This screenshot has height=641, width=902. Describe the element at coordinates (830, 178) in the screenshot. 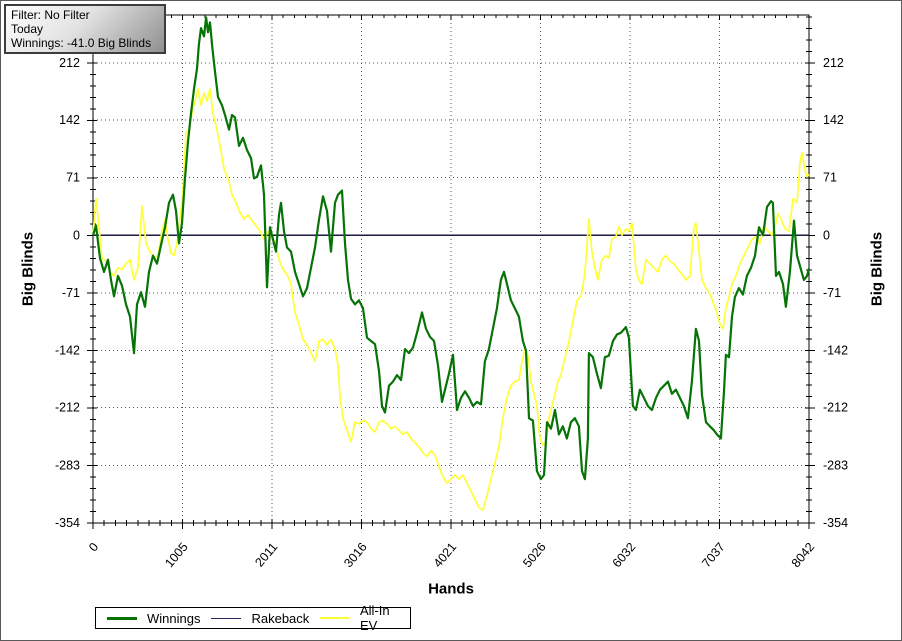

I see `y-tick-label-right: 71` at that location.